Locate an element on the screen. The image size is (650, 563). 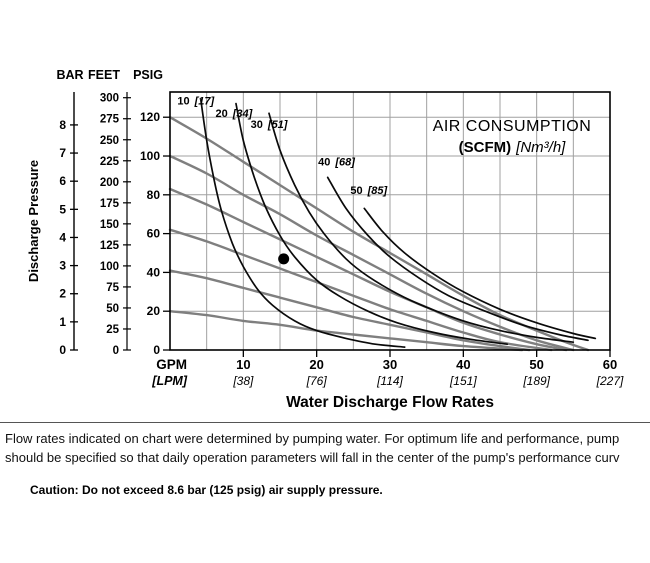
water-curve-41psig is located at coordinates (349, 310).